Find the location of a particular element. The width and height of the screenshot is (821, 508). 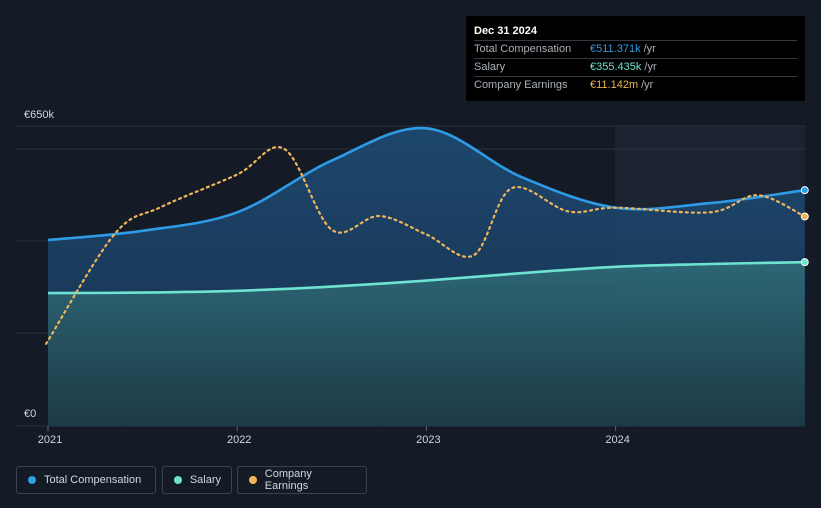

legend-dot-earnings is located at coordinates (253, 480).